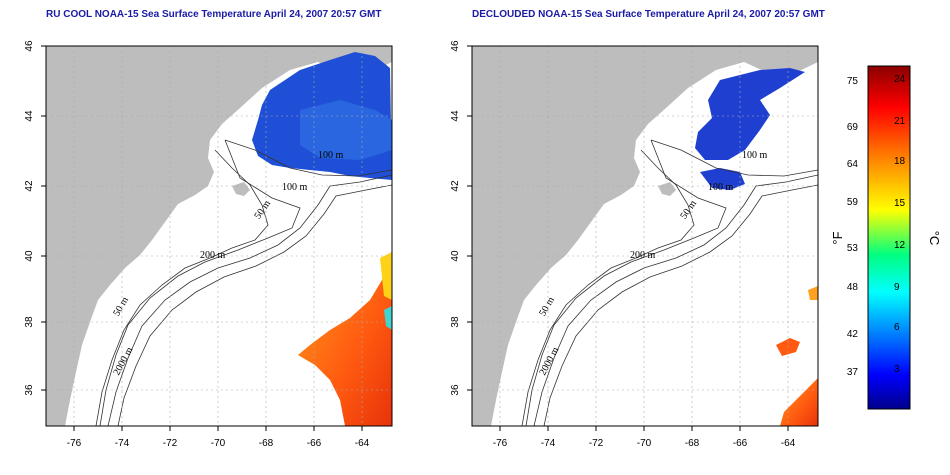 This screenshot has height=475, width=950. I want to click on colorbar-f-tick: 64, so click(853, 164).